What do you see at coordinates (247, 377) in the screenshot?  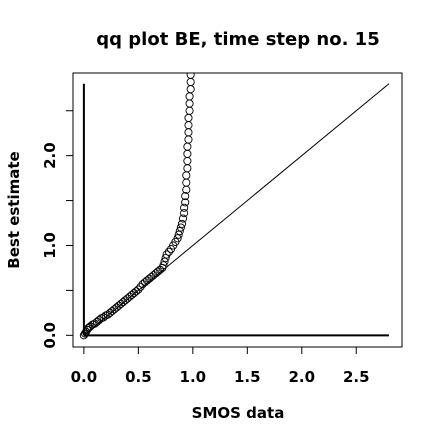 I see `x-tick-label: 1.5` at bounding box center [247, 377].